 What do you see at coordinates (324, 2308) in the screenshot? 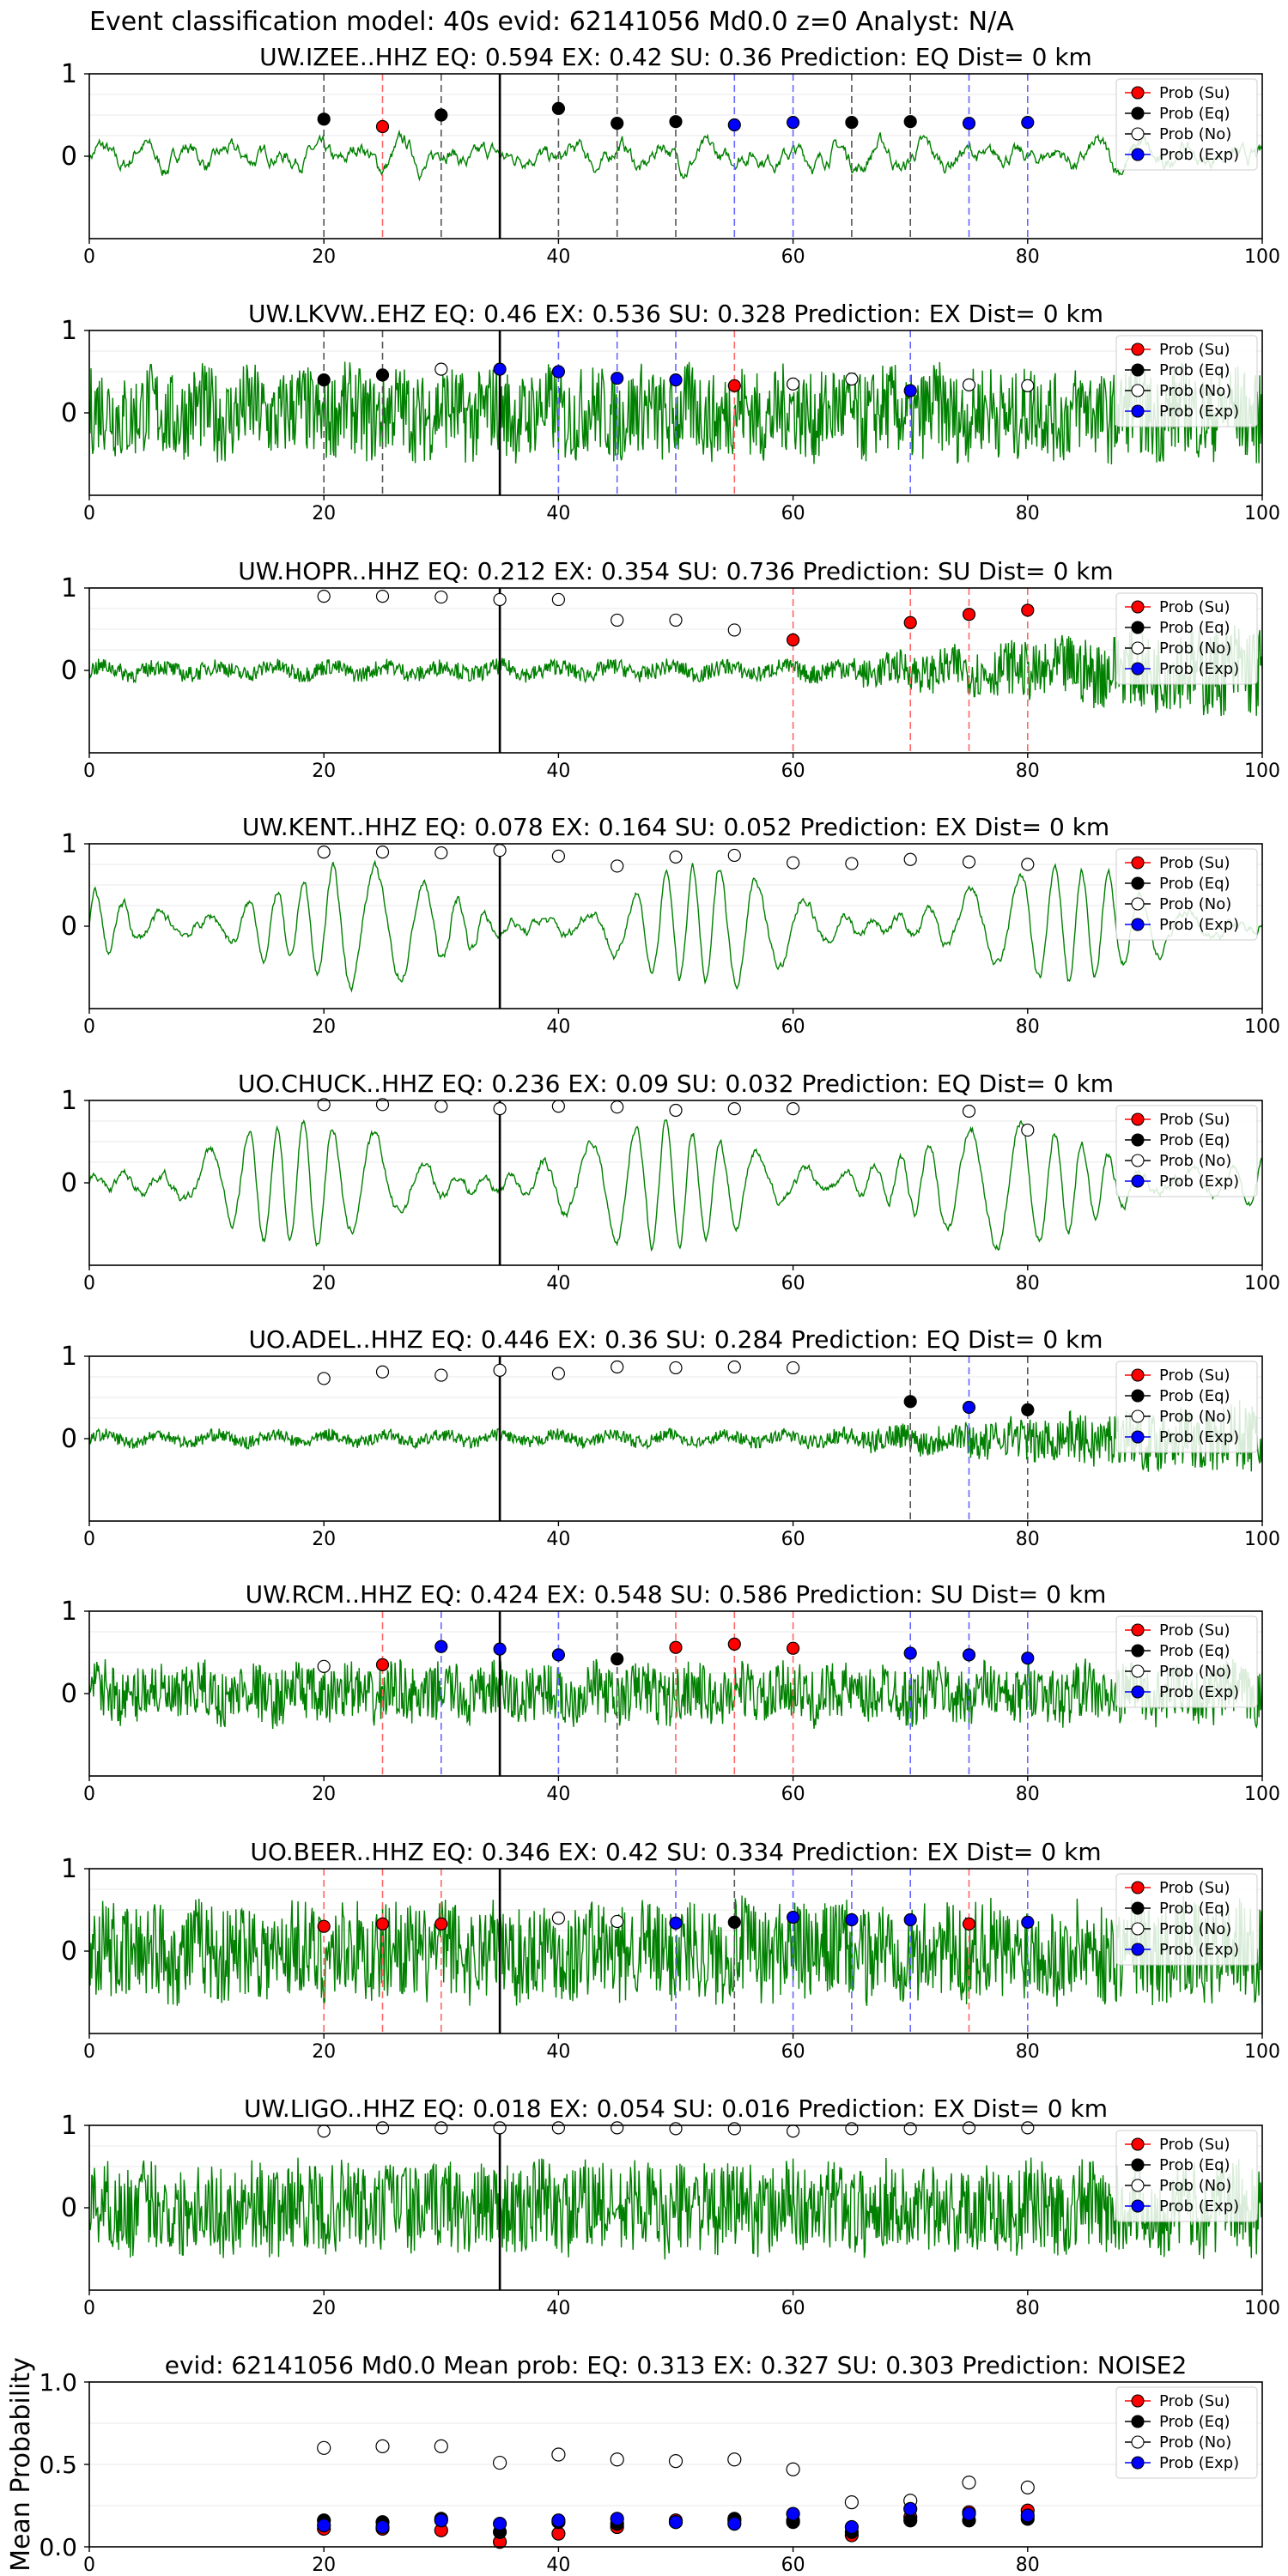
I see `x-tick-label: 20` at bounding box center [324, 2308].